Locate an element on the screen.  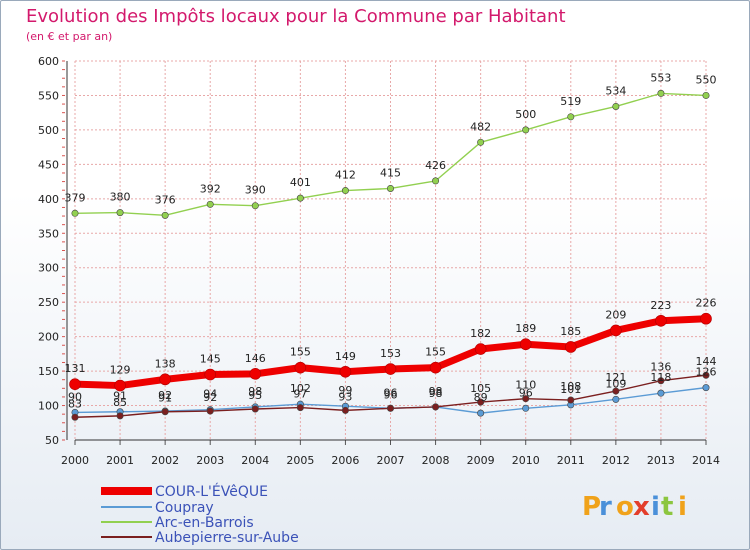
legend-label-2: Arc-en-Barrois is located at coordinates (204, 523).